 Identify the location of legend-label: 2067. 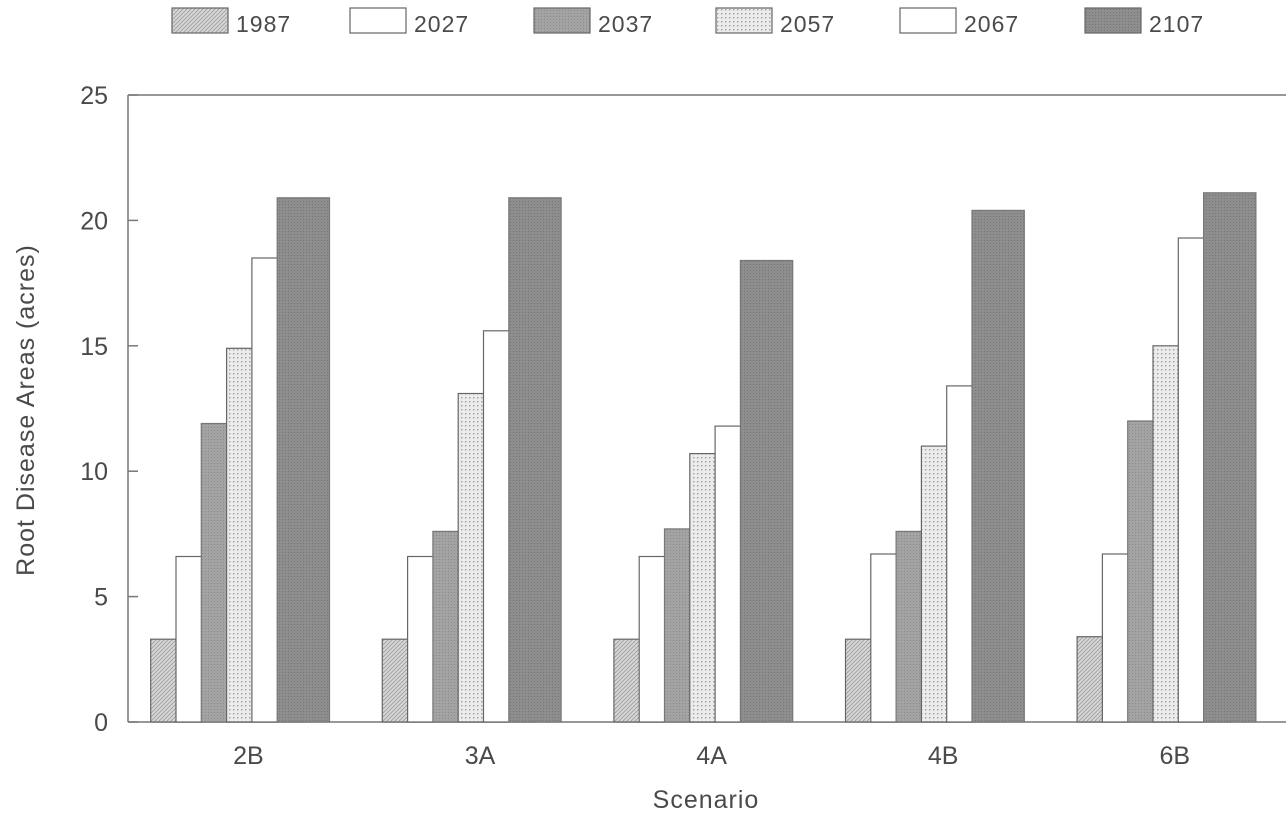
(991, 24).